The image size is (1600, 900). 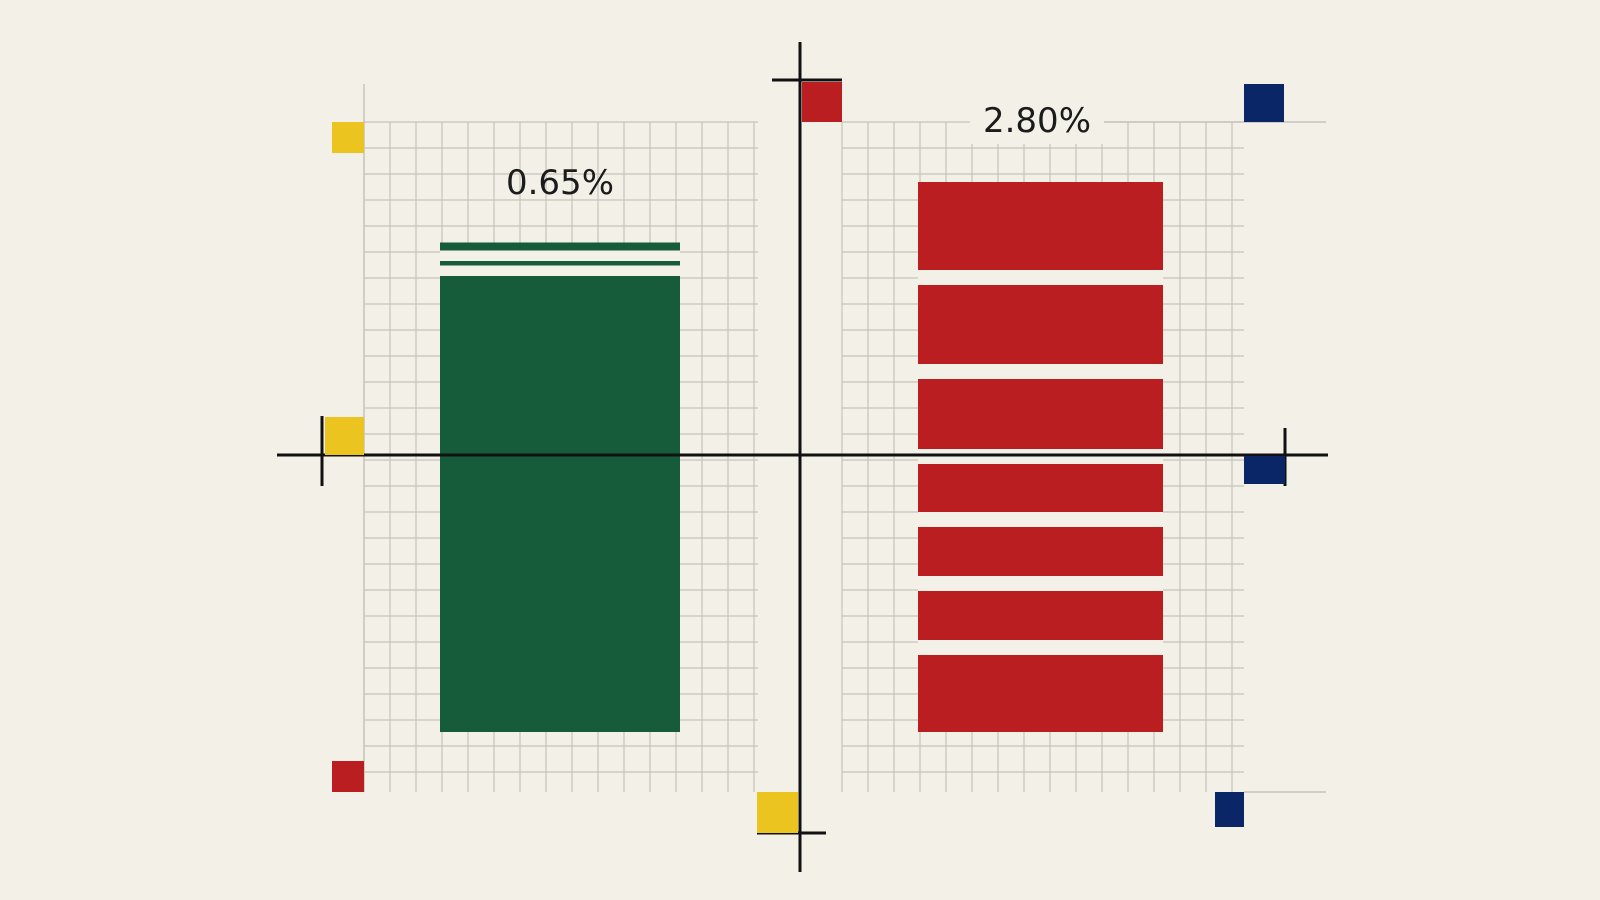 What do you see at coordinates (560, 487) in the screenshot?
I see `bar-green` at bounding box center [560, 487].